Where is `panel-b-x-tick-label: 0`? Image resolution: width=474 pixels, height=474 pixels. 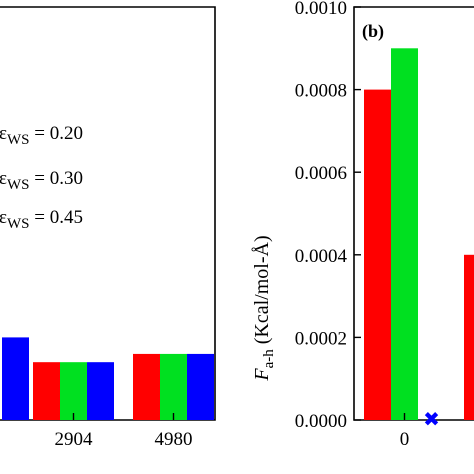
panel-b-x-tick-label: 0 is located at coordinates (405, 439).